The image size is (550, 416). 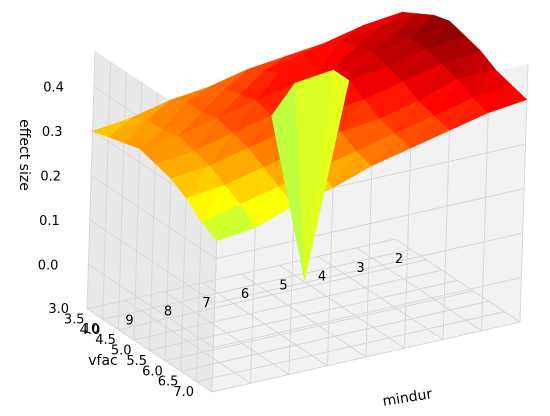 What do you see at coordinates (74, 319) in the screenshot?
I see `y-tick-label: 3.5` at bounding box center [74, 319].